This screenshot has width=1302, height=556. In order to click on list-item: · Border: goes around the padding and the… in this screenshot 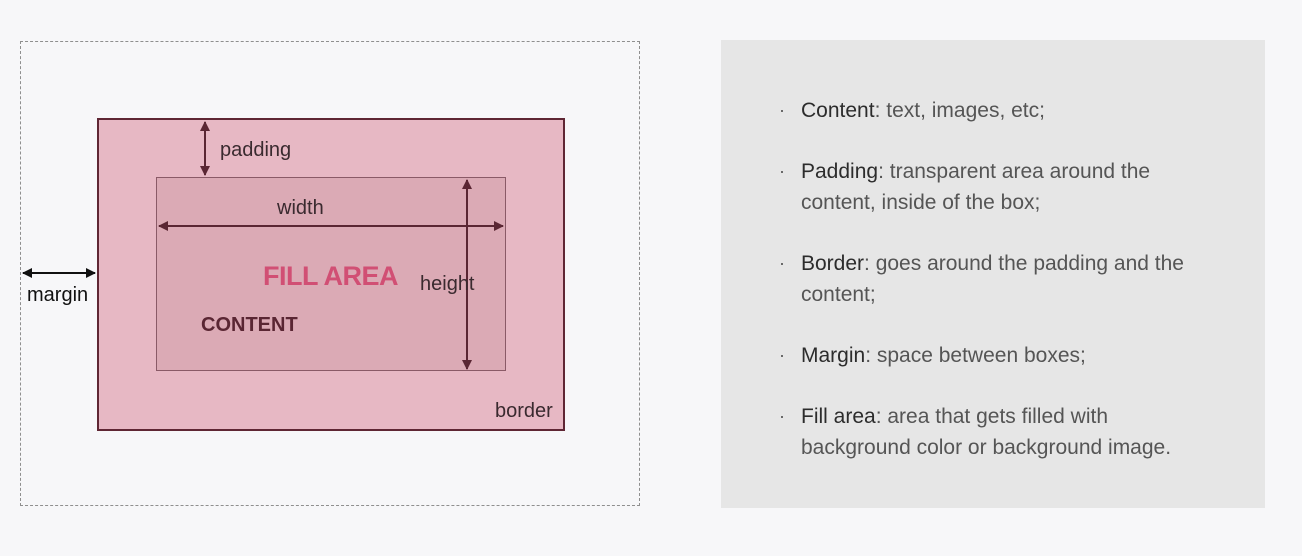, I will do `click(992, 279)`.